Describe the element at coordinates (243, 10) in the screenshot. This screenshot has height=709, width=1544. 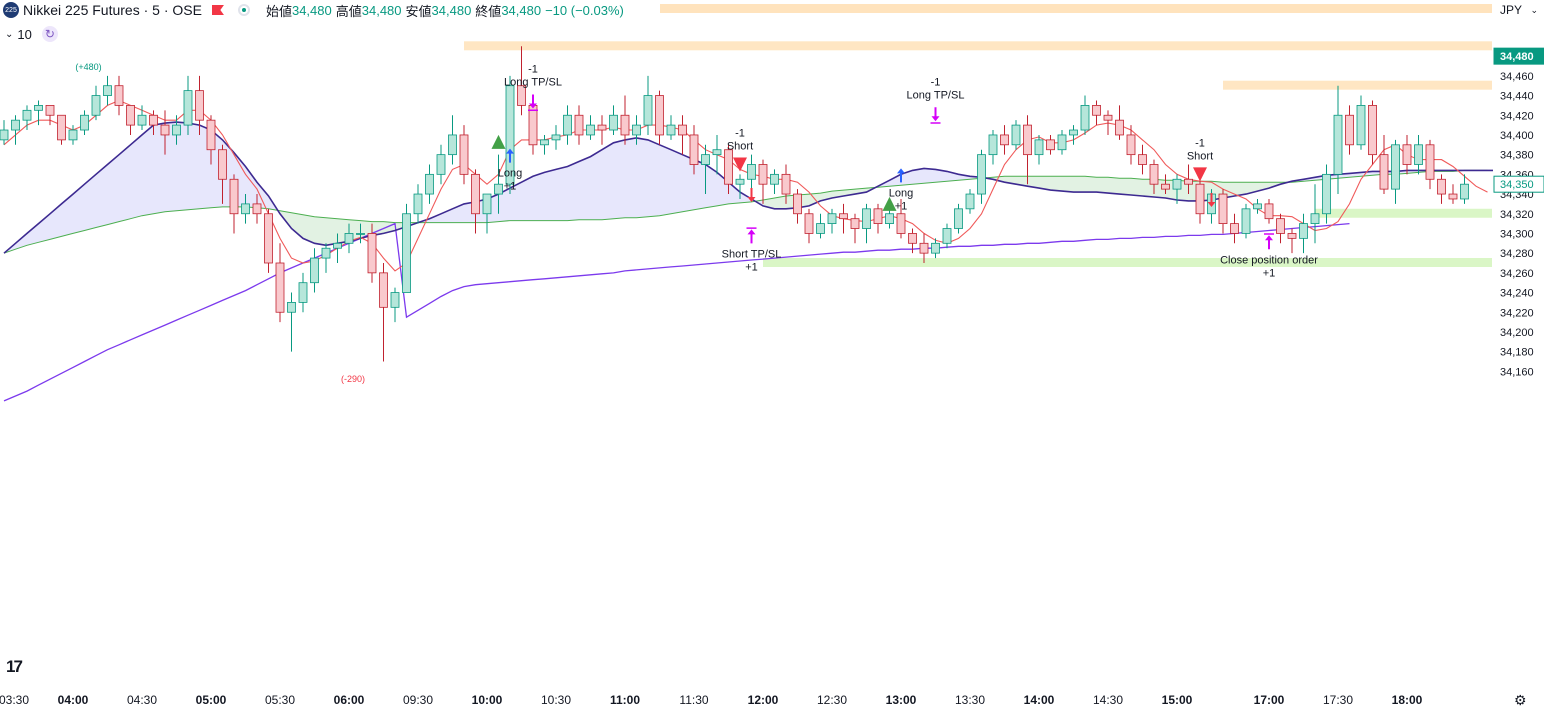
I see `market-status-icon` at that location.